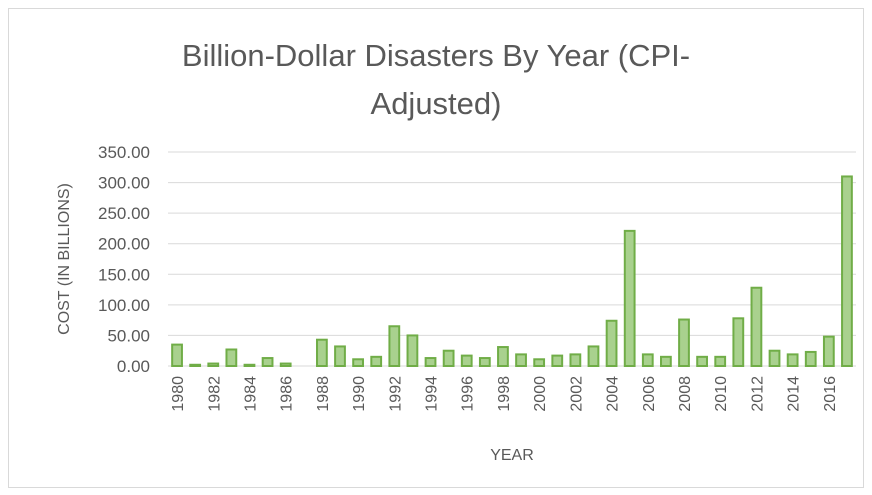  Describe the element at coordinates (629, 298) in the screenshot. I see `bar-2005` at that location.